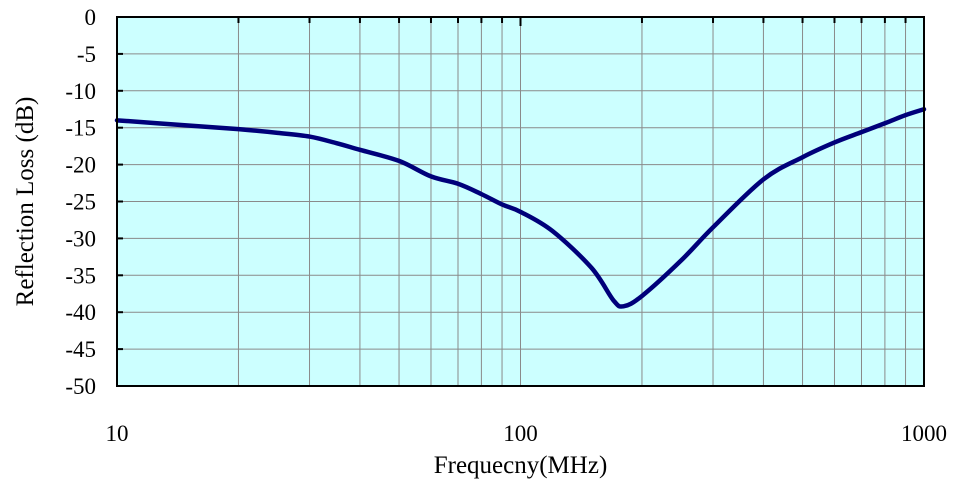  Describe the element at coordinates (117, 433) in the screenshot. I see `x-tick-label: 10` at that location.